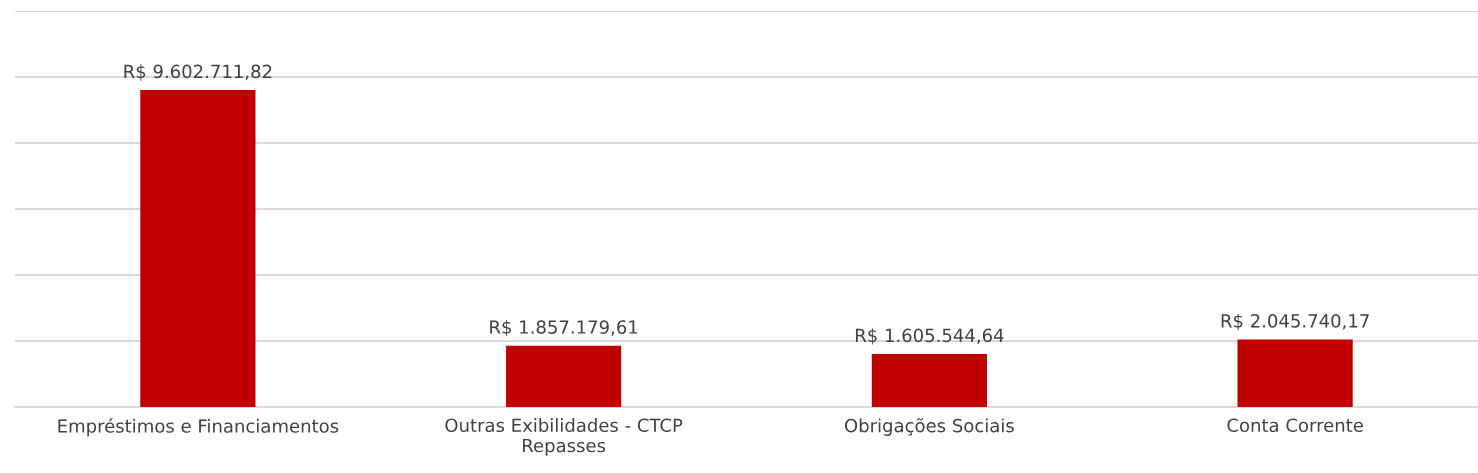  What do you see at coordinates (1295, 322) in the screenshot?
I see `data-label: R$ 2.045.740,17` at bounding box center [1295, 322].